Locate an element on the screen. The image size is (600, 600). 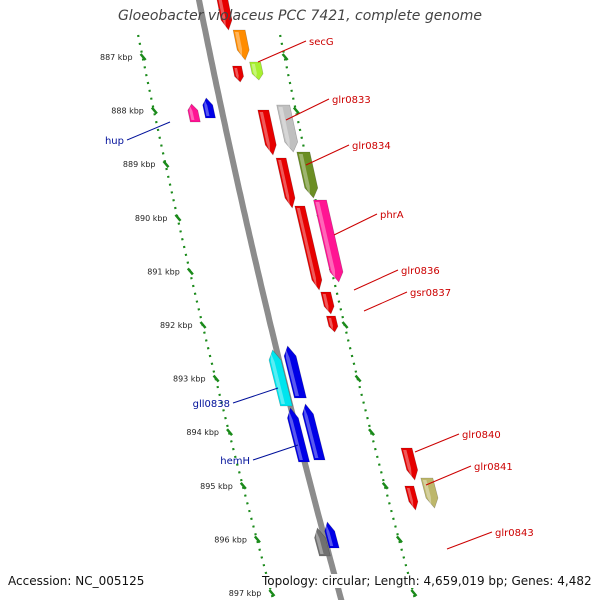
gene-label-glr0841: glr0841 is located at coordinates (493, 467).